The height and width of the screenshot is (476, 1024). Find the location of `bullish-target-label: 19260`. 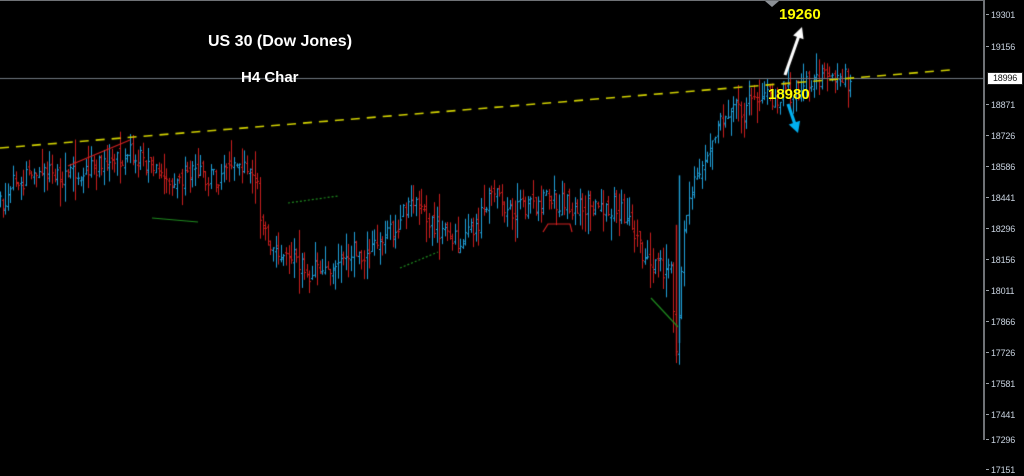

bullish-target-label: 19260 is located at coordinates (800, 14).